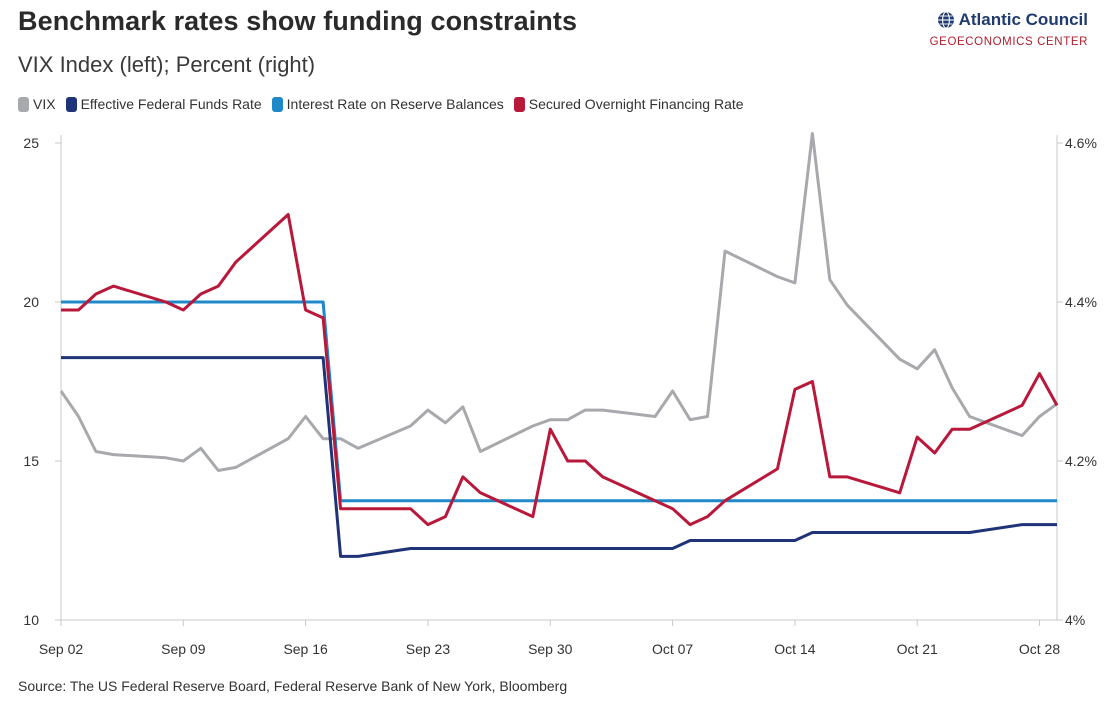 The image size is (1106, 702). I want to click on legend-item-vix: VIX, so click(37, 104).